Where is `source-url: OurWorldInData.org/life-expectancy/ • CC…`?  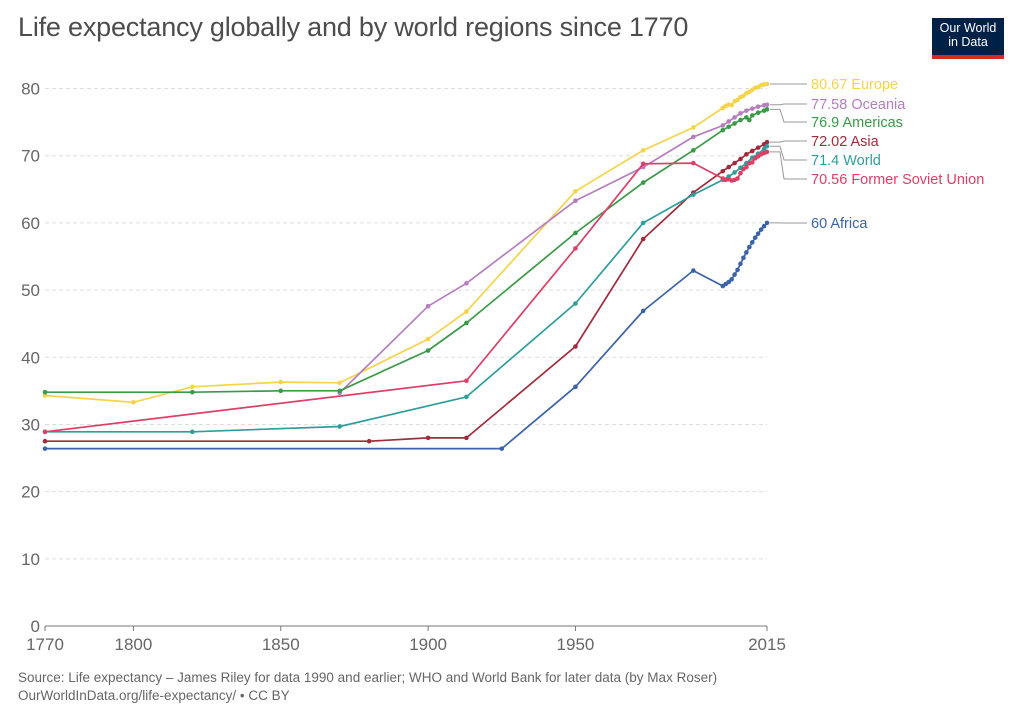 source-url: OurWorldInData.org/life-expectancy/ • CC… is located at coordinates (154, 695).